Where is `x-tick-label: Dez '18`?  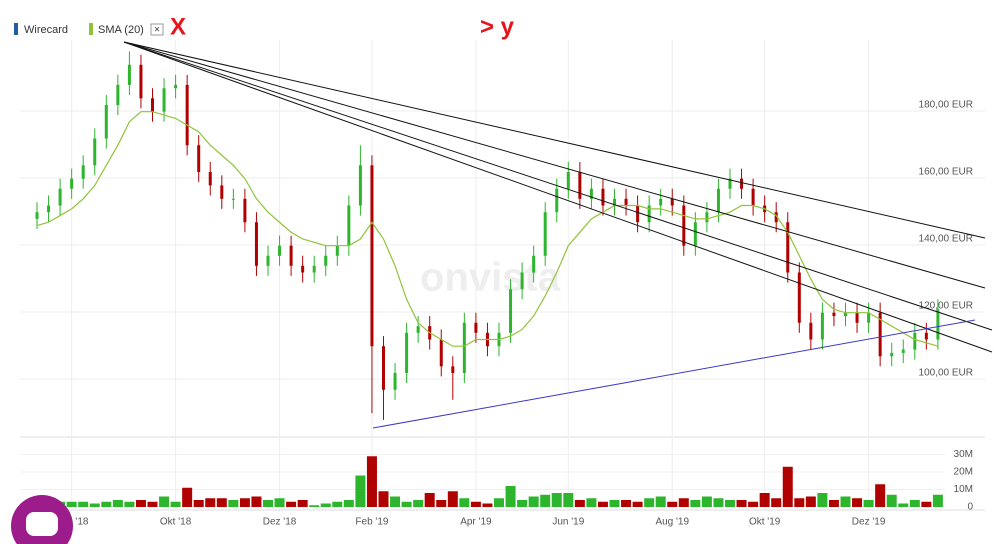 x-tick-label: Dez '18 is located at coordinates (280, 522).